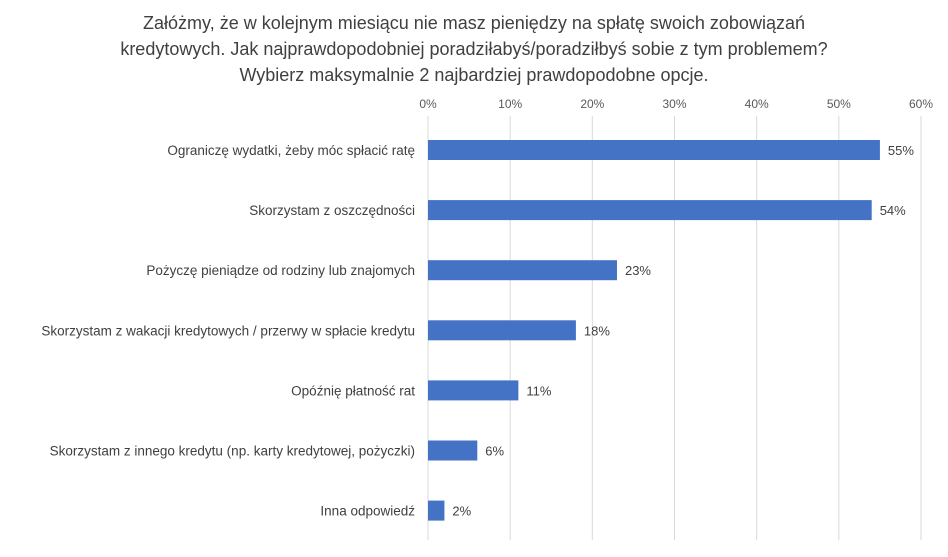 This screenshot has height=557, width=948. What do you see at coordinates (597, 330) in the screenshot?
I see `data-label: 18%` at bounding box center [597, 330].